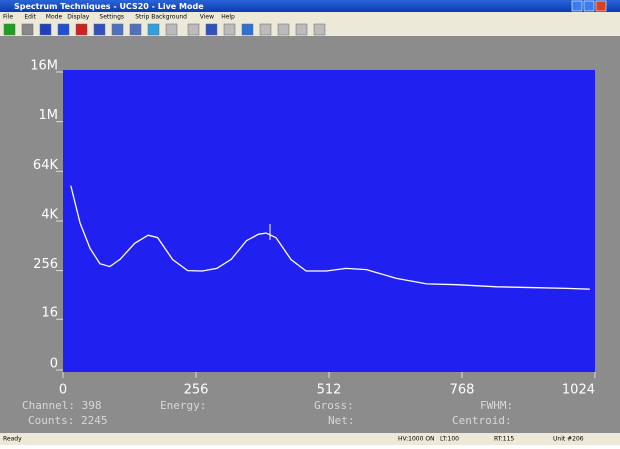 This screenshot has height=449, width=620. I want to click on menu-item: Help, so click(228, 17).